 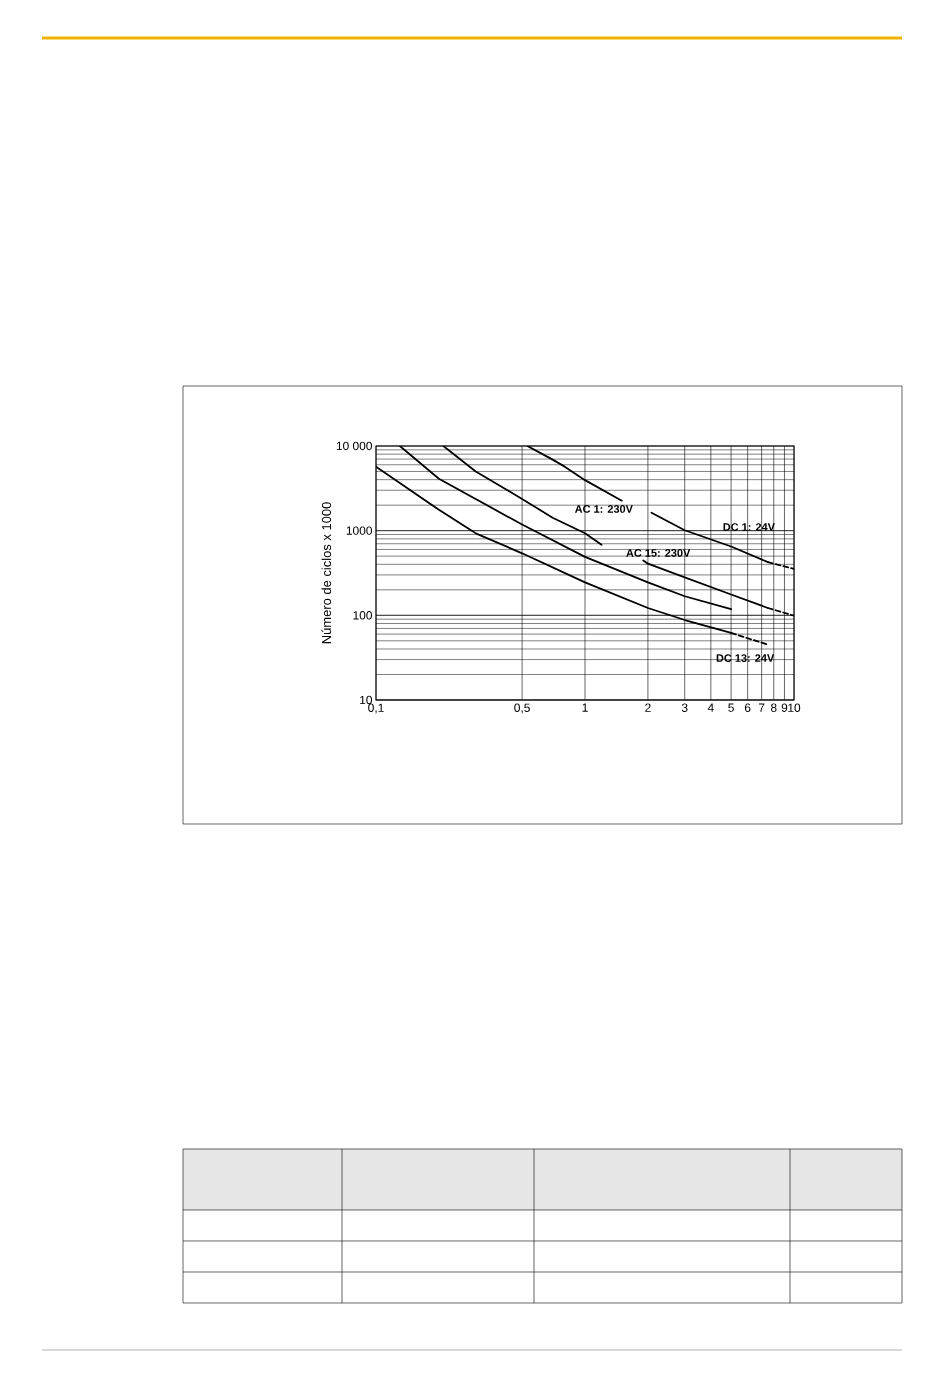 What do you see at coordinates (658, 553) in the screenshot?
I see `annotation: AC 15: 230V` at bounding box center [658, 553].